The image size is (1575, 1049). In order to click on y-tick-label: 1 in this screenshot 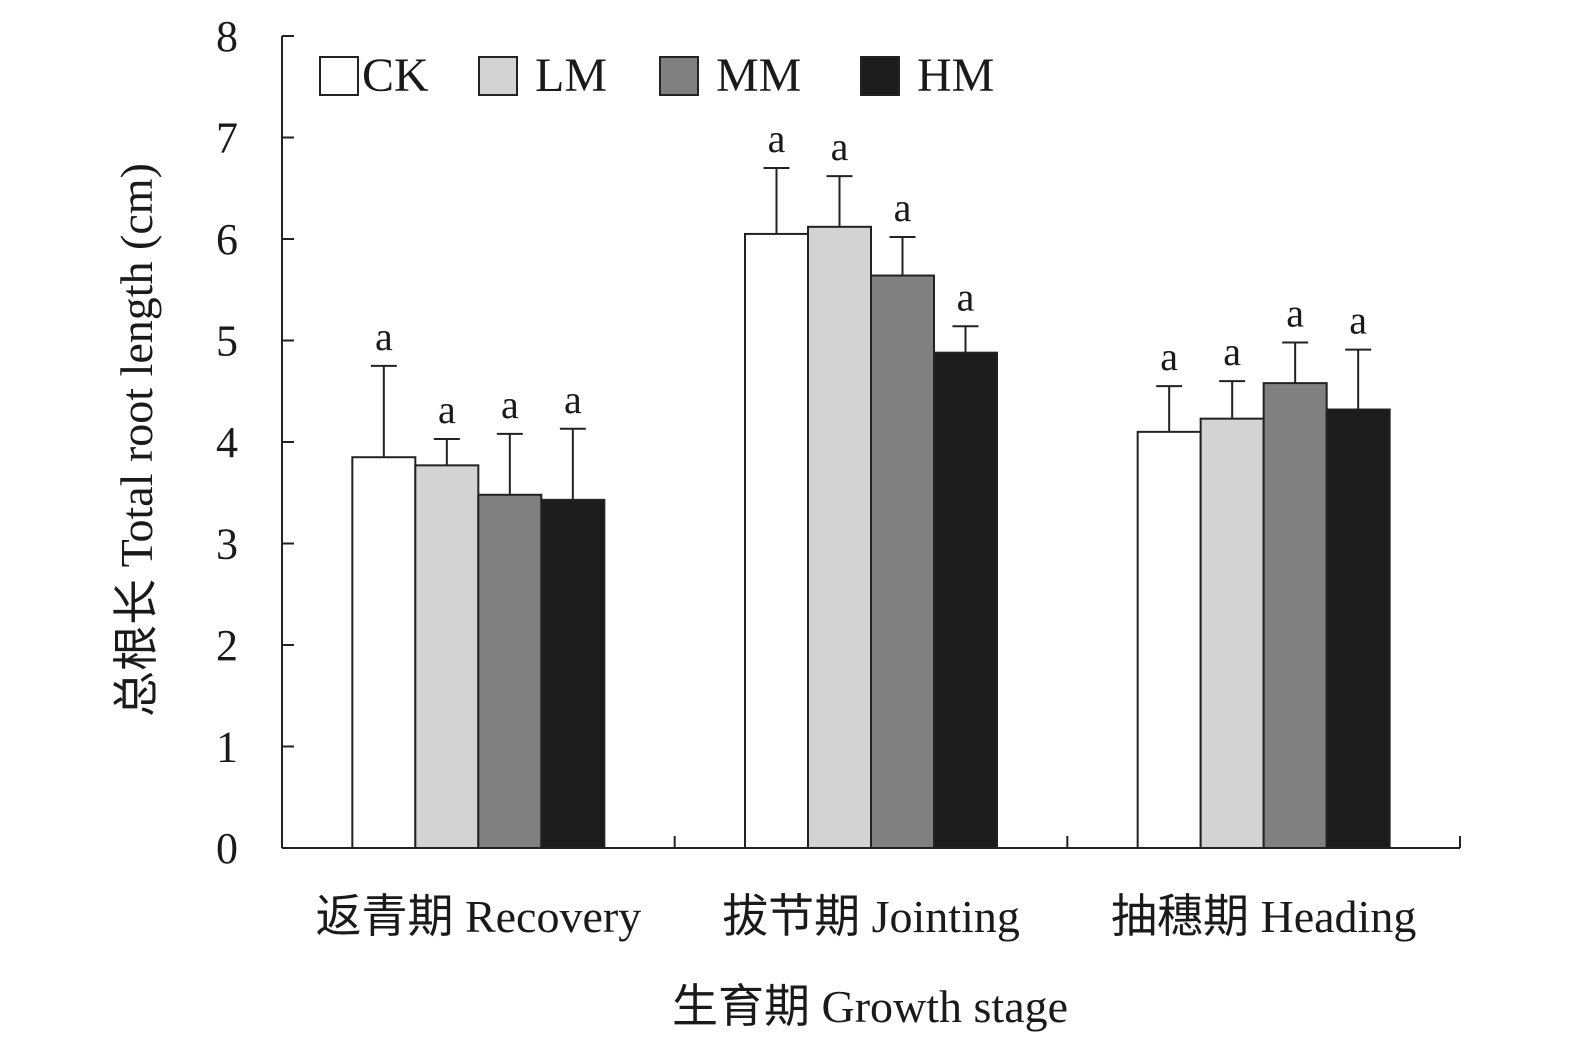, I will do `click(227, 747)`.